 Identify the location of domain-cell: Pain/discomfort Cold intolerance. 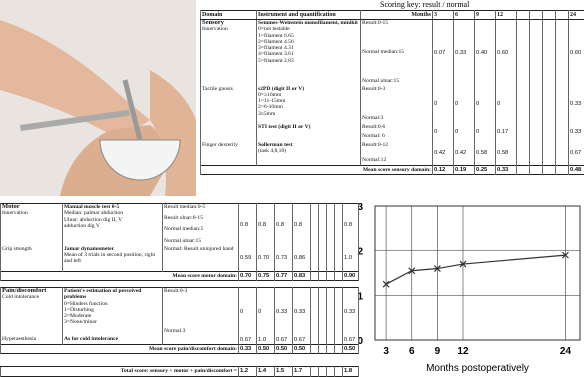
(31, 311).